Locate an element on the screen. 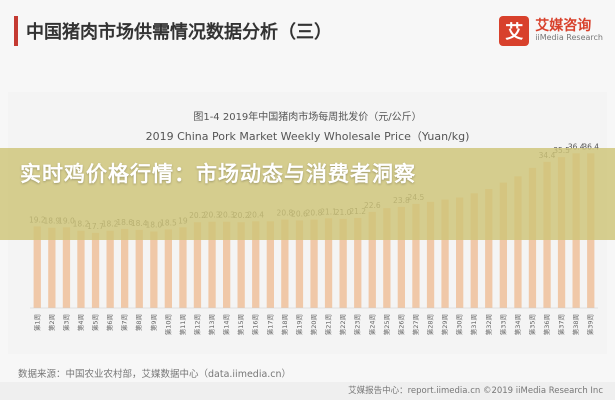 Image resolution: width=615 pixels, height=400 pixels. x-tick-label: 第22周 is located at coordinates (342, 324).